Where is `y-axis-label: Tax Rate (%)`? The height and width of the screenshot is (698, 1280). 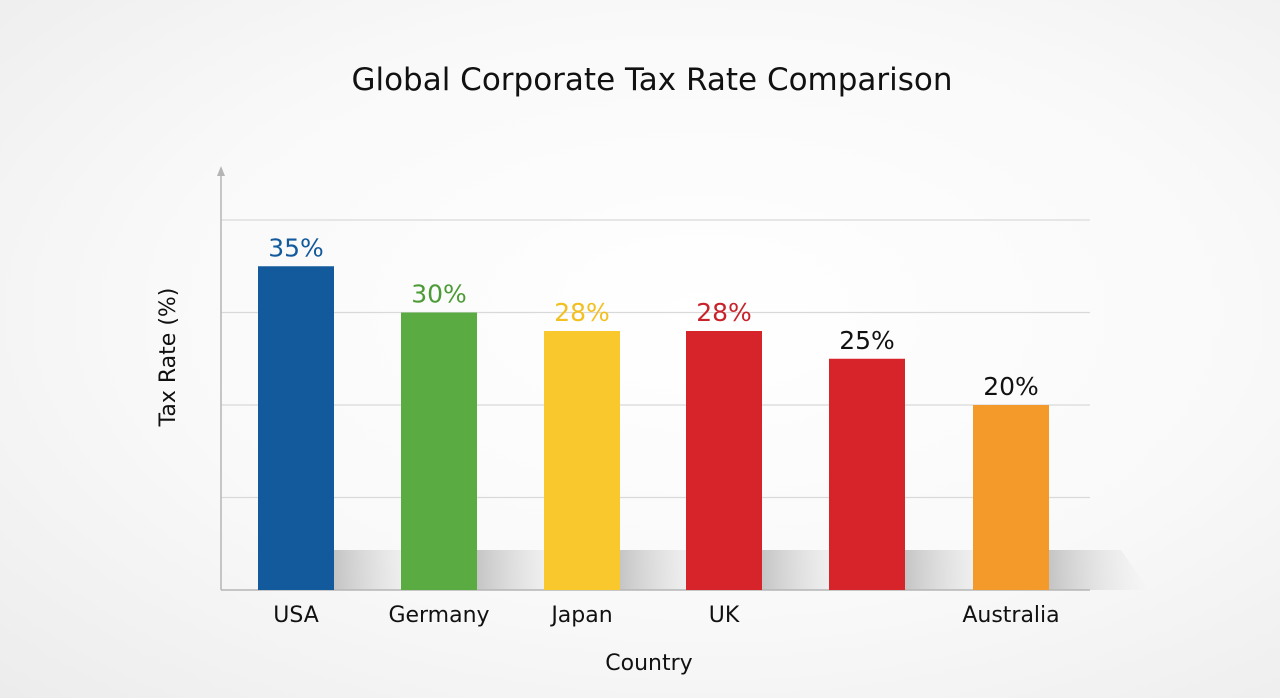
y-axis-label: Tax Rate (%) is located at coordinates (168, 358).